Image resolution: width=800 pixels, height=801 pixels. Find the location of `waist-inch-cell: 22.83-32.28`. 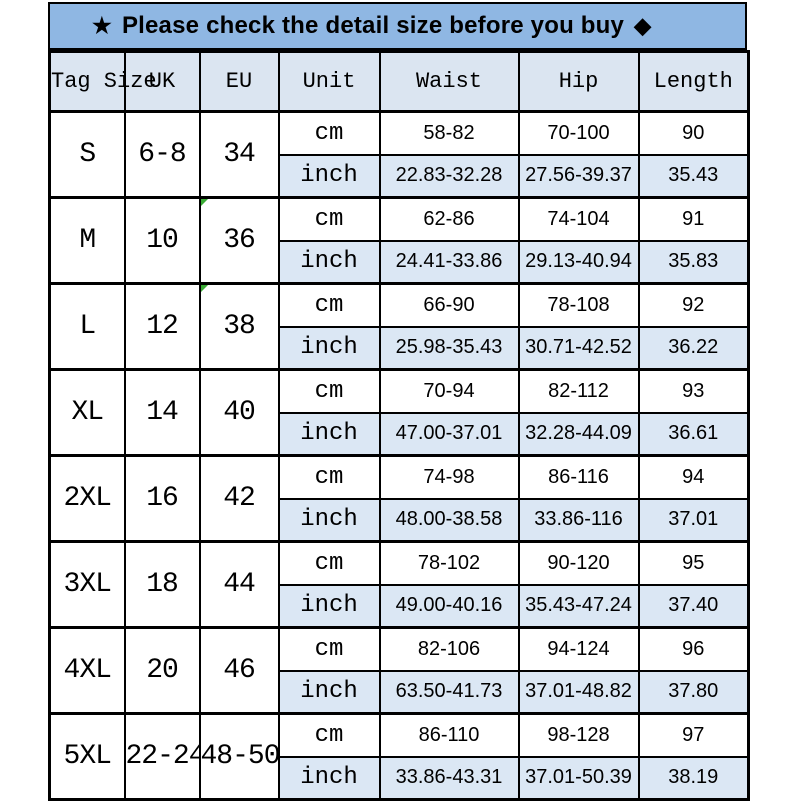

waist-inch-cell: 22.83-32.28 is located at coordinates (449, 176).